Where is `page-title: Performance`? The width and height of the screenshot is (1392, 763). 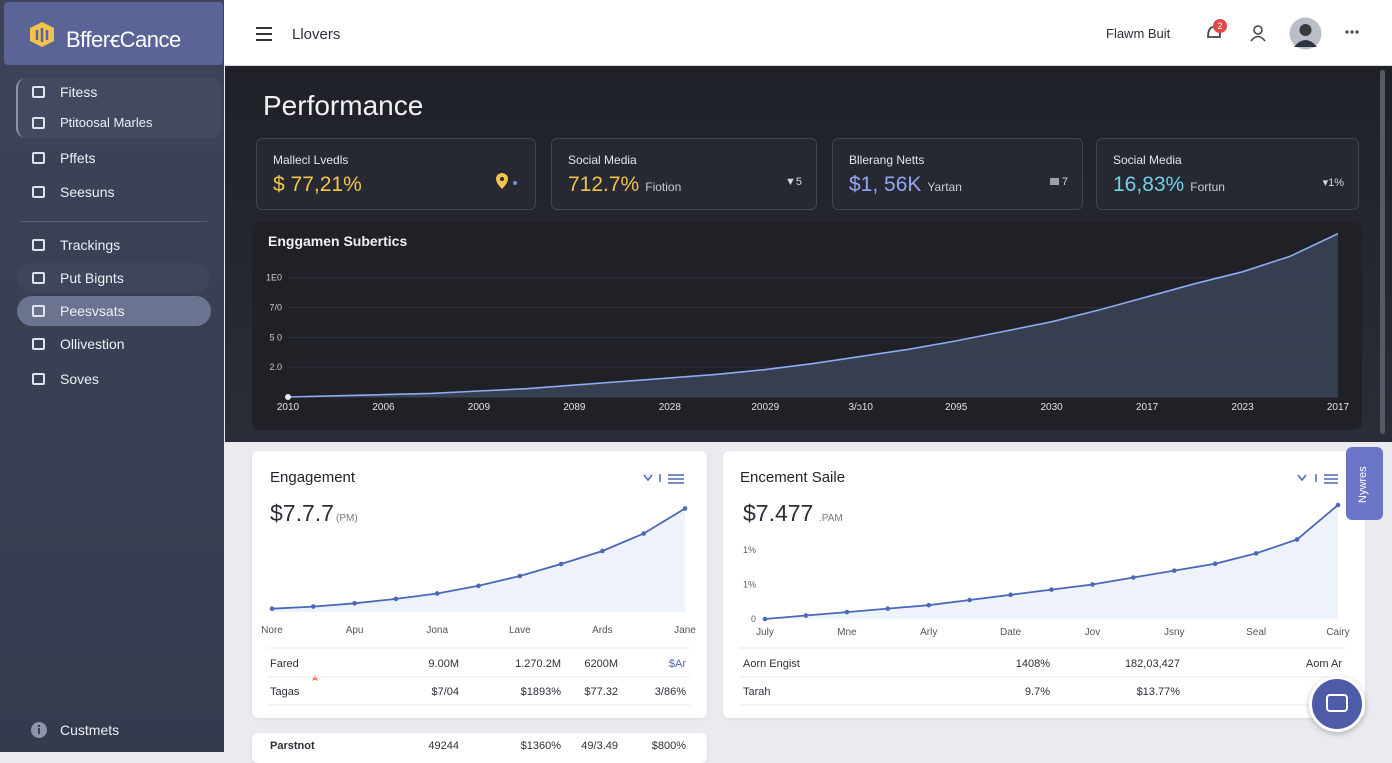 page-title: Performance is located at coordinates (343, 105).